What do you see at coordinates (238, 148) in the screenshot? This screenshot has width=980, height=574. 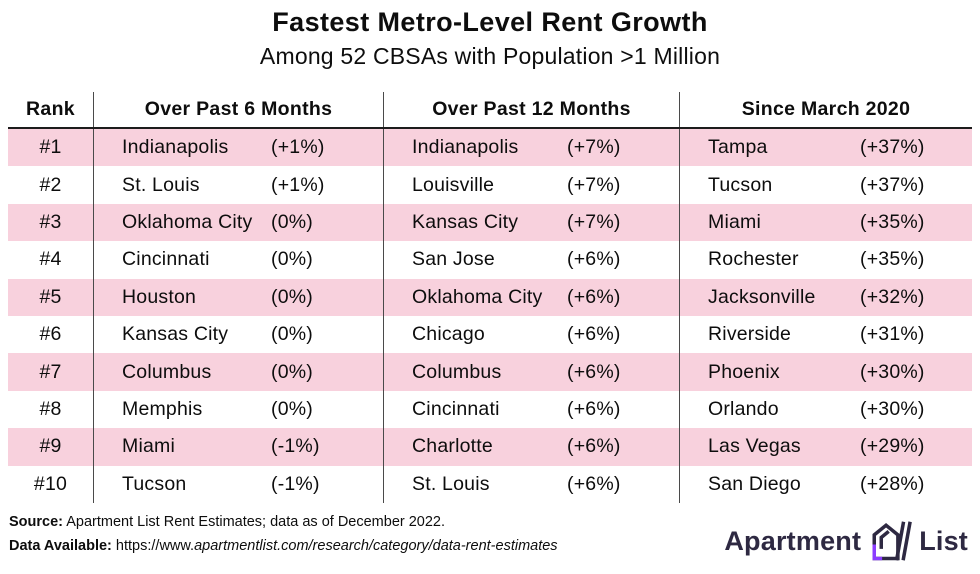 I see `six-month-cell: Indianapolis (+1%)` at bounding box center [238, 148].